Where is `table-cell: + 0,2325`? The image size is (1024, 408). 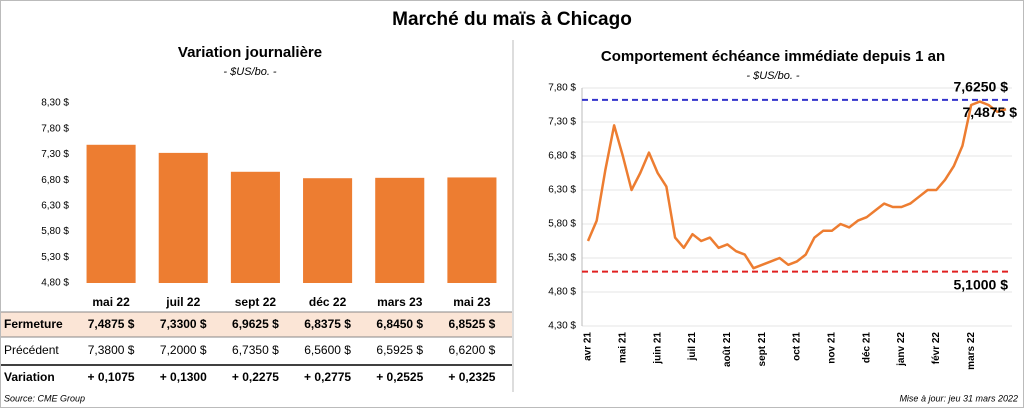
table-cell: + 0,2325 is located at coordinates (471, 377).